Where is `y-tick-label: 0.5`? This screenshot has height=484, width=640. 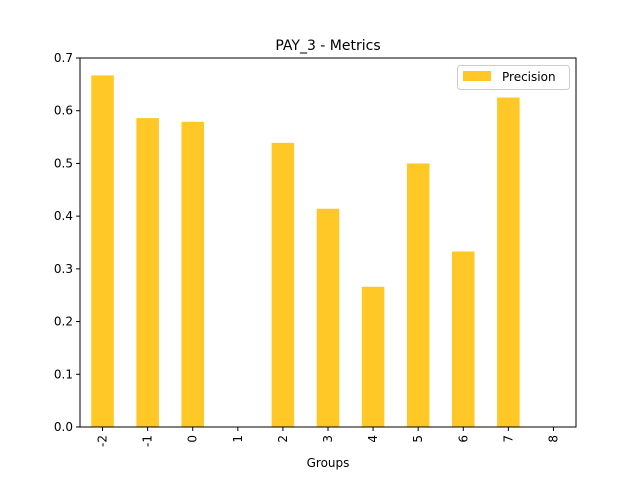
y-tick-label: 0.5 is located at coordinates (63, 163).